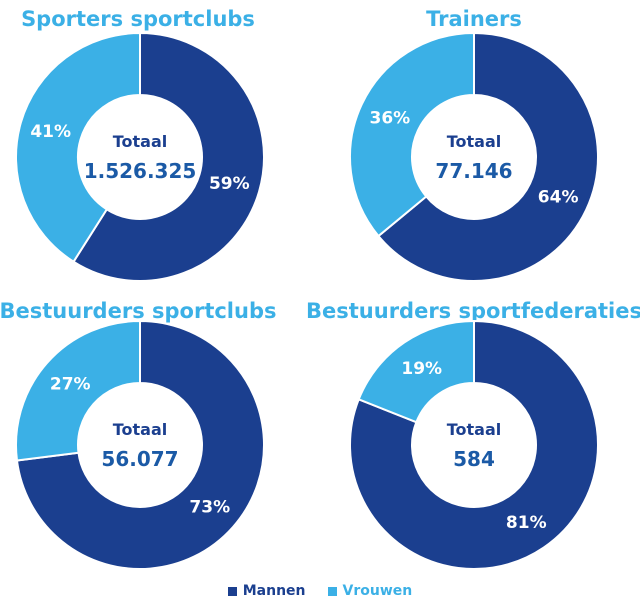 The image size is (640, 608). Describe the element at coordinates (320, 591) in the screenshot. I see `legend: Mannen Vrouwen` at that location.